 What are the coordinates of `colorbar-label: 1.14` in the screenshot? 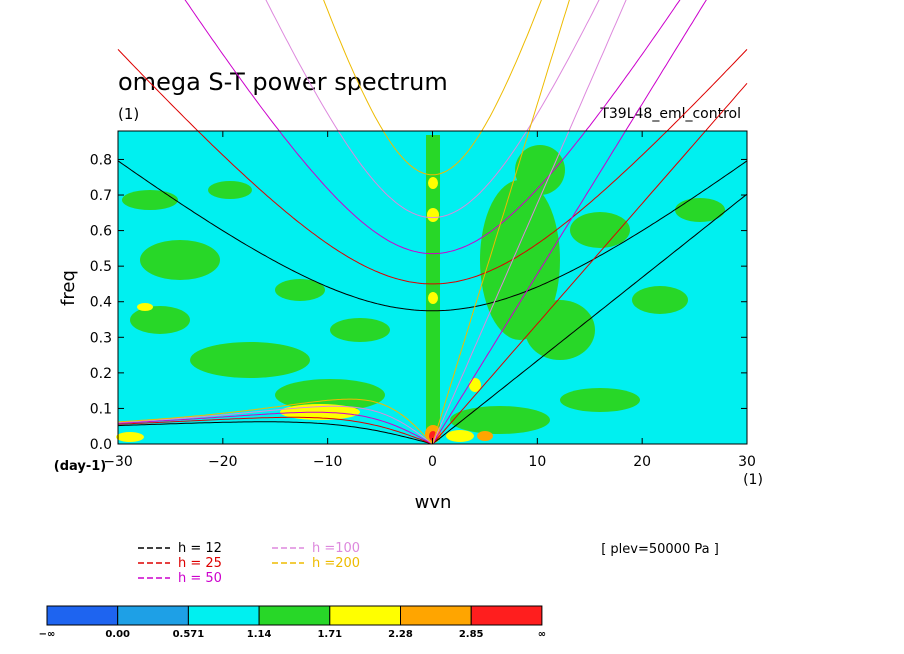 It's located at (259, 634).